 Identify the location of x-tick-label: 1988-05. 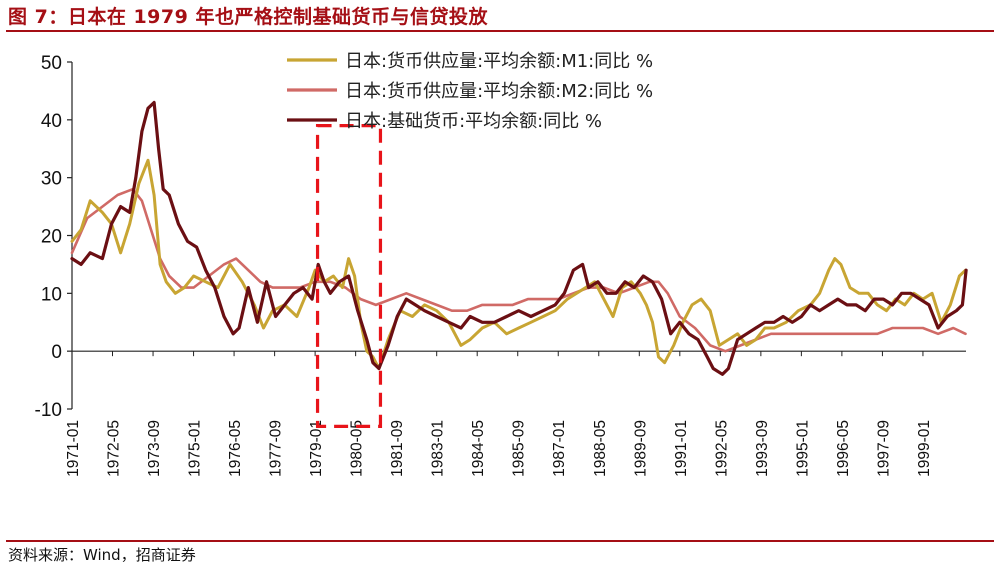
(600, 448).